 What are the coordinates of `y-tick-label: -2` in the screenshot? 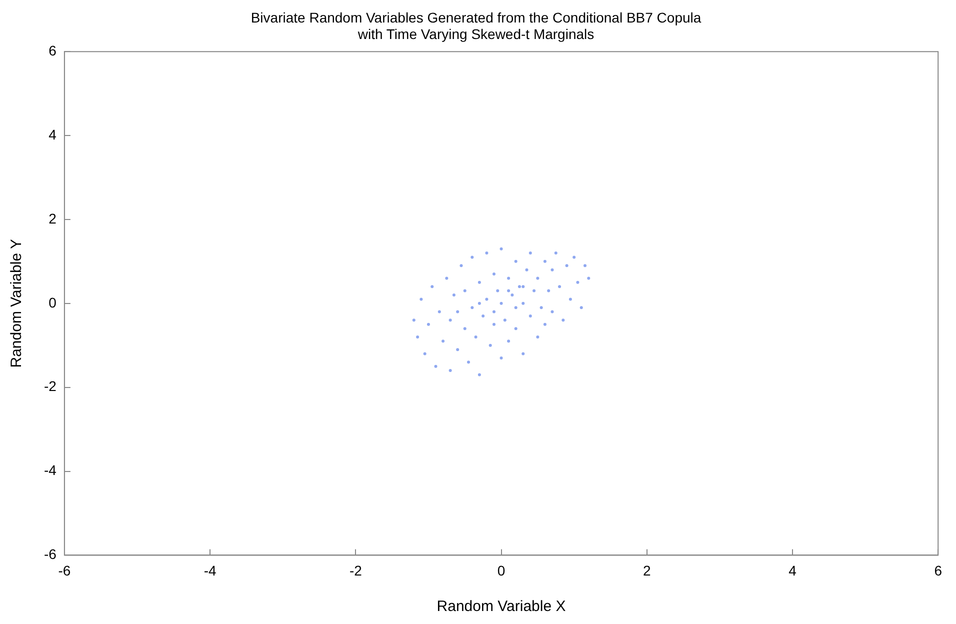 It's located at (50, 386).